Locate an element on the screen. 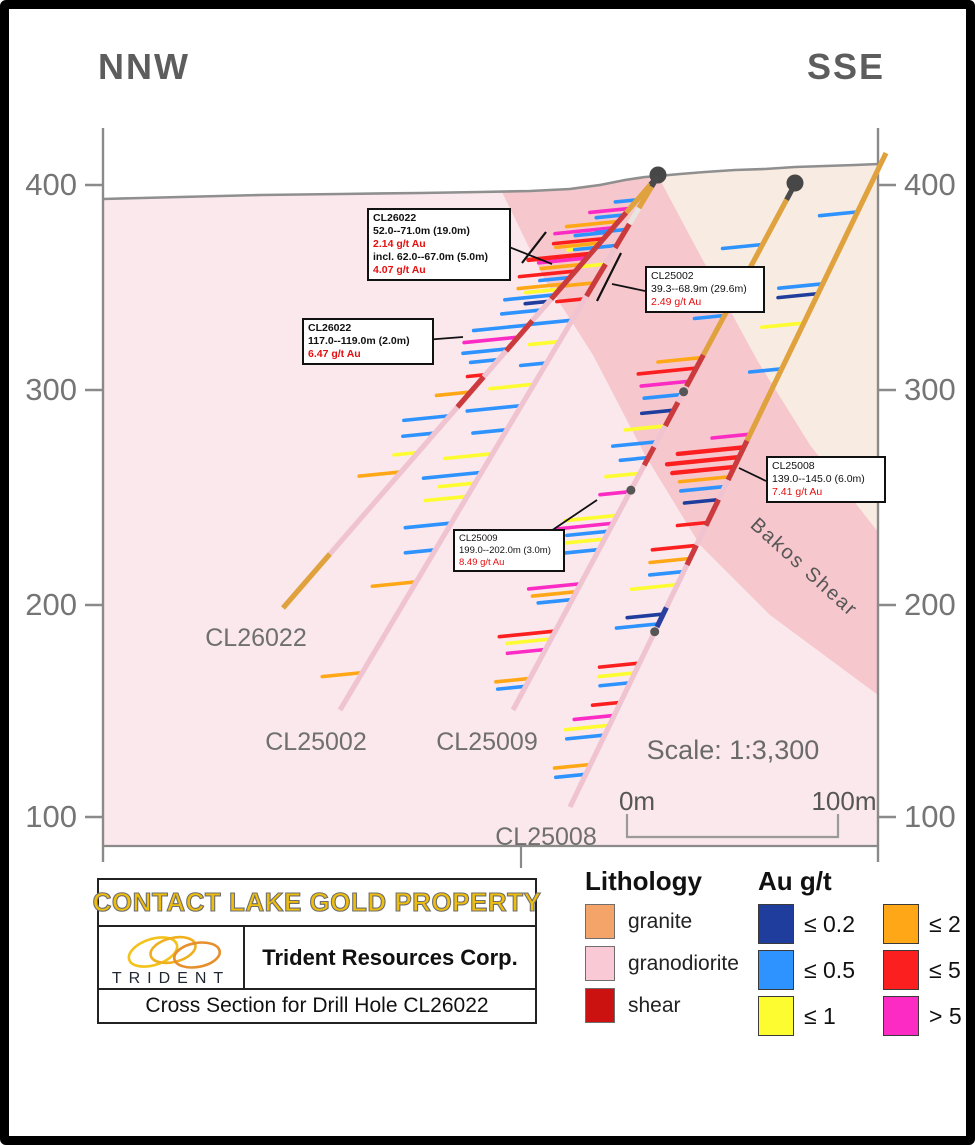  au-legend-column-1: ≤ 0.2 ≤ 0.5 ≤ 1 is located at coordinates (806, 973).